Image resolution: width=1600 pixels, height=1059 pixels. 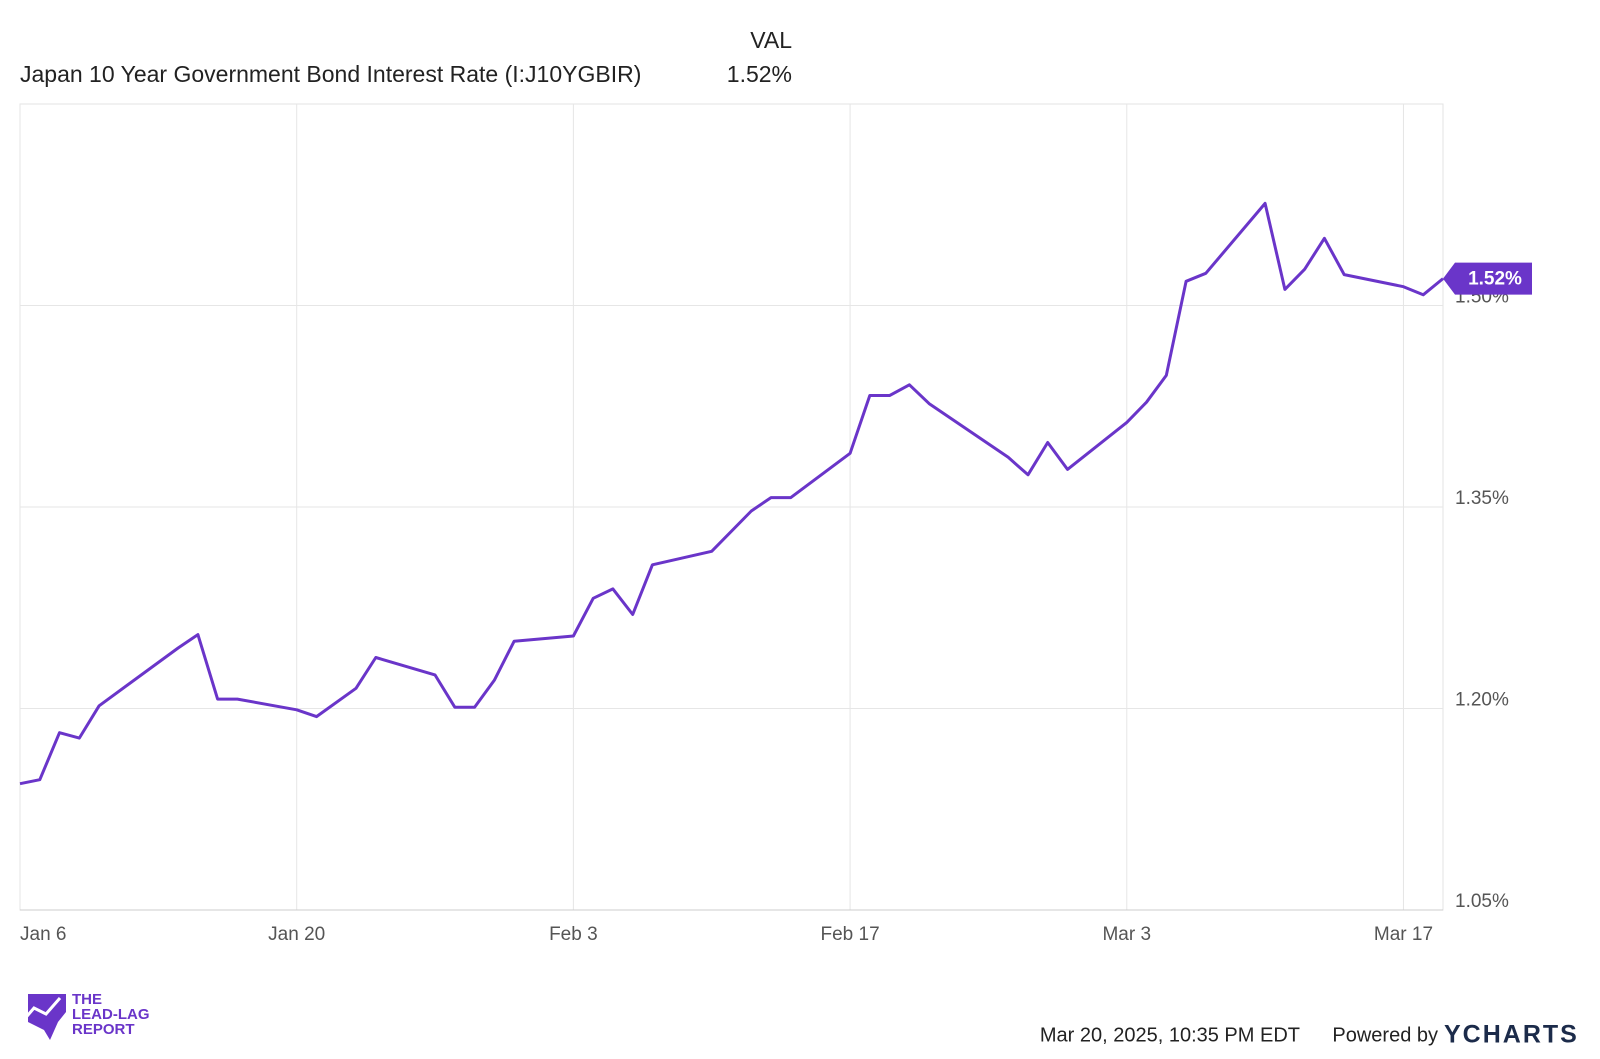 I want to click on x-tick-label: Mar 17, so click(x=1403, y=934).